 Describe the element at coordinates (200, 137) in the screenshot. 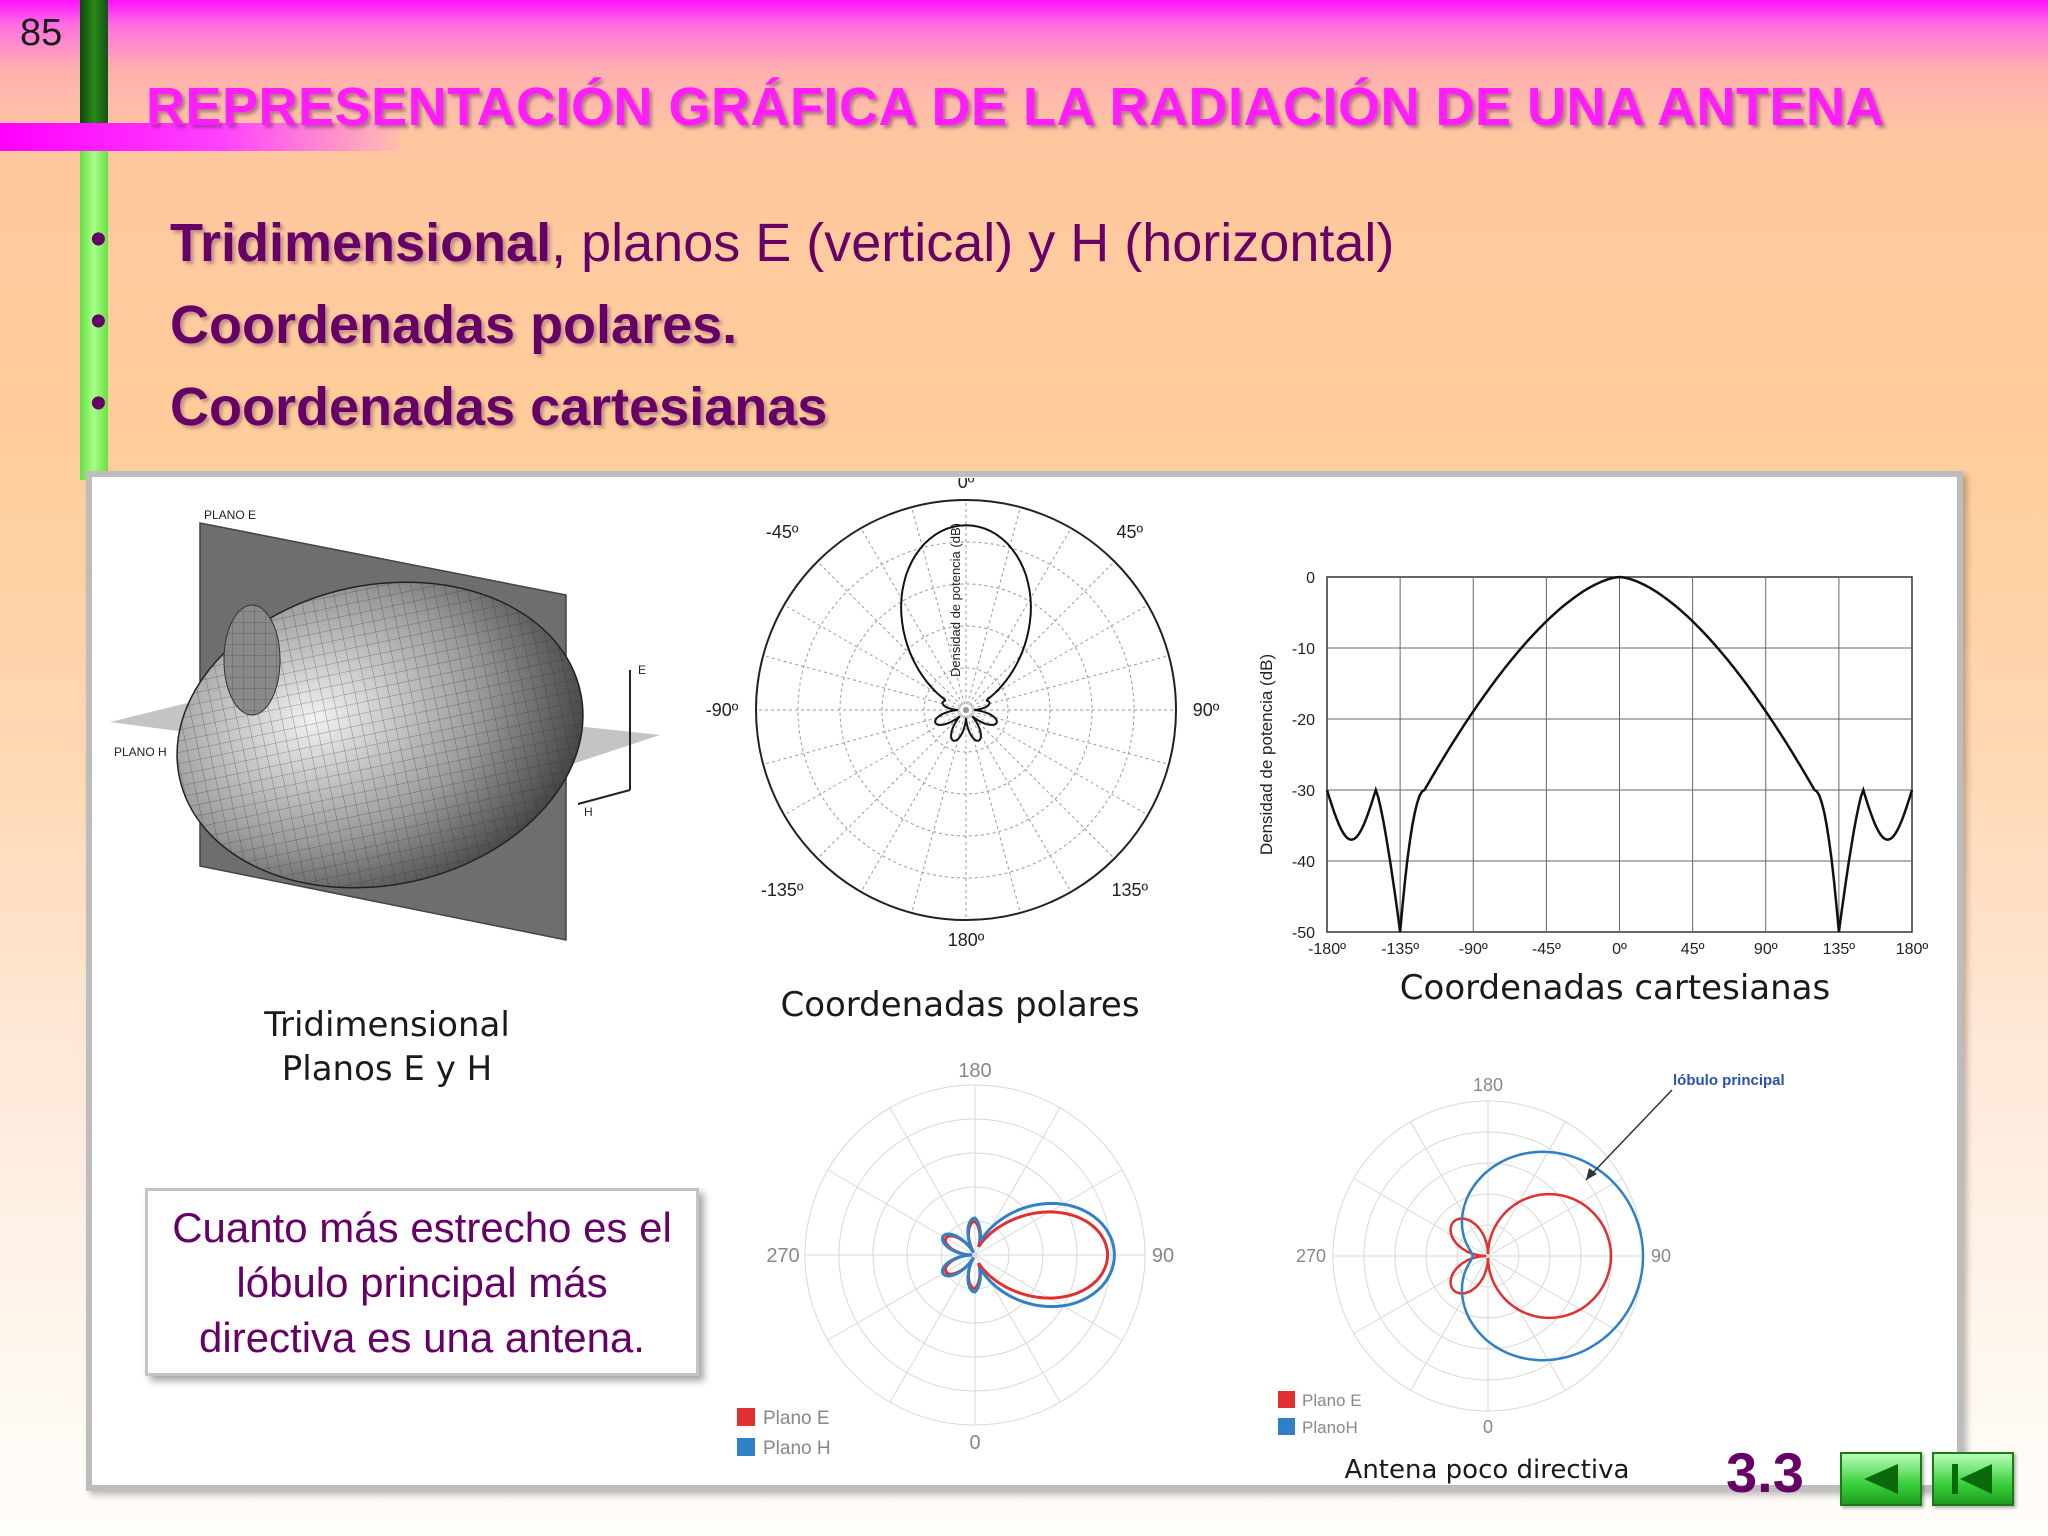

I see `accent-bar-horizontal` at that location.